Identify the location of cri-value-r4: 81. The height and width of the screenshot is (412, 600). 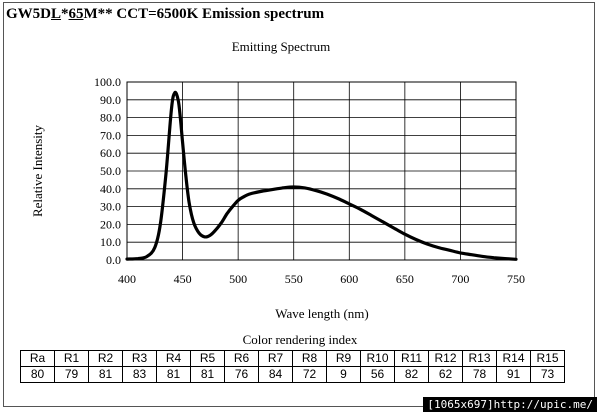
(173, 374).